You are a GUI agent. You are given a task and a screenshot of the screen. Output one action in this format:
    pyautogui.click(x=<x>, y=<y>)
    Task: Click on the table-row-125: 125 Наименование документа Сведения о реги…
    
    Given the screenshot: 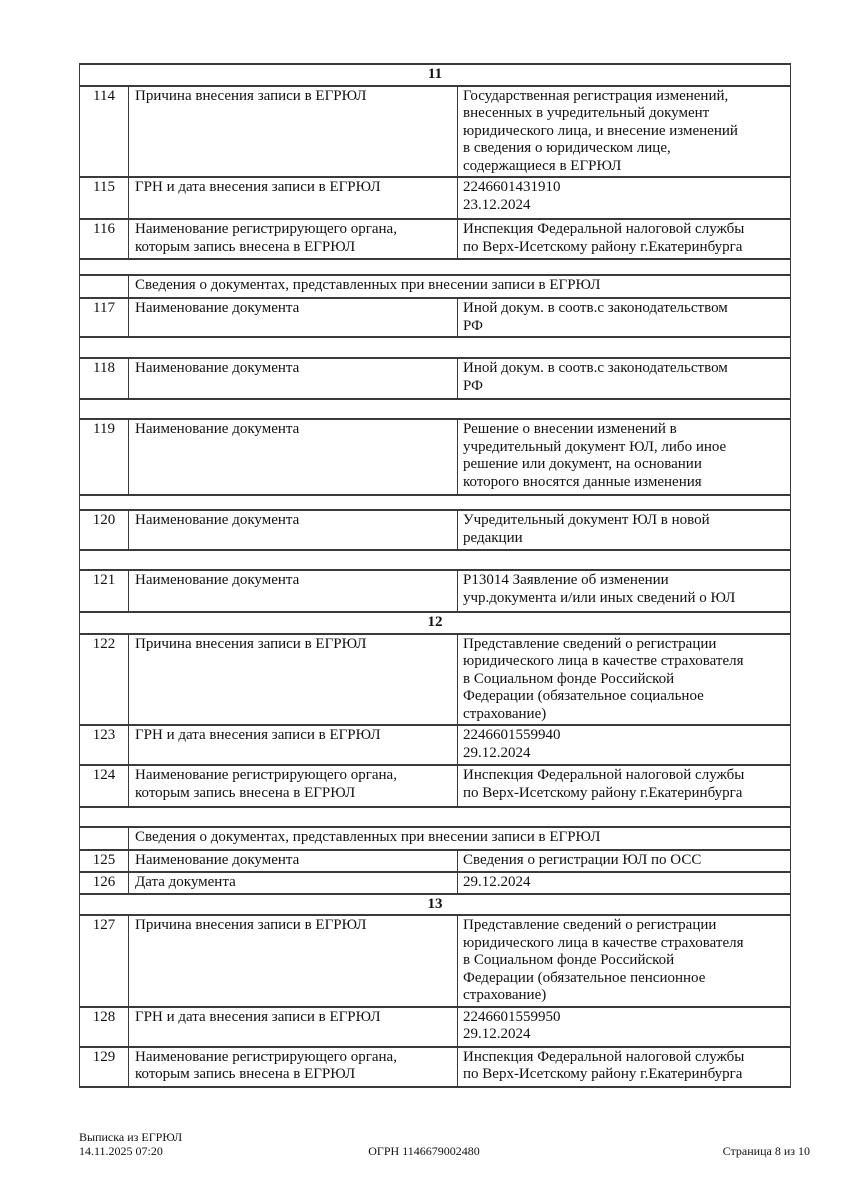 What is the action you would take?
    pyautogui.click(x=435, y=861)
    